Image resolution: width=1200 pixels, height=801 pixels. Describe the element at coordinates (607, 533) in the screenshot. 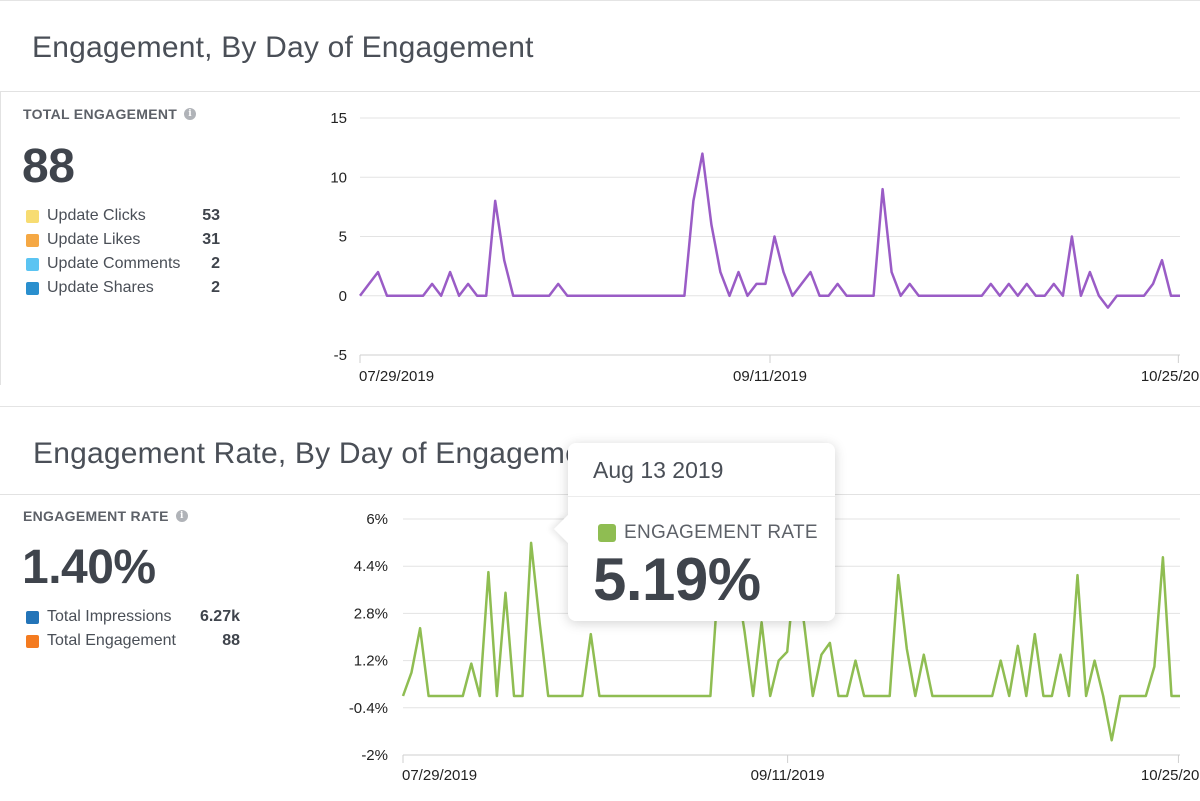

I see `tooltip-series-swatch` at that location.